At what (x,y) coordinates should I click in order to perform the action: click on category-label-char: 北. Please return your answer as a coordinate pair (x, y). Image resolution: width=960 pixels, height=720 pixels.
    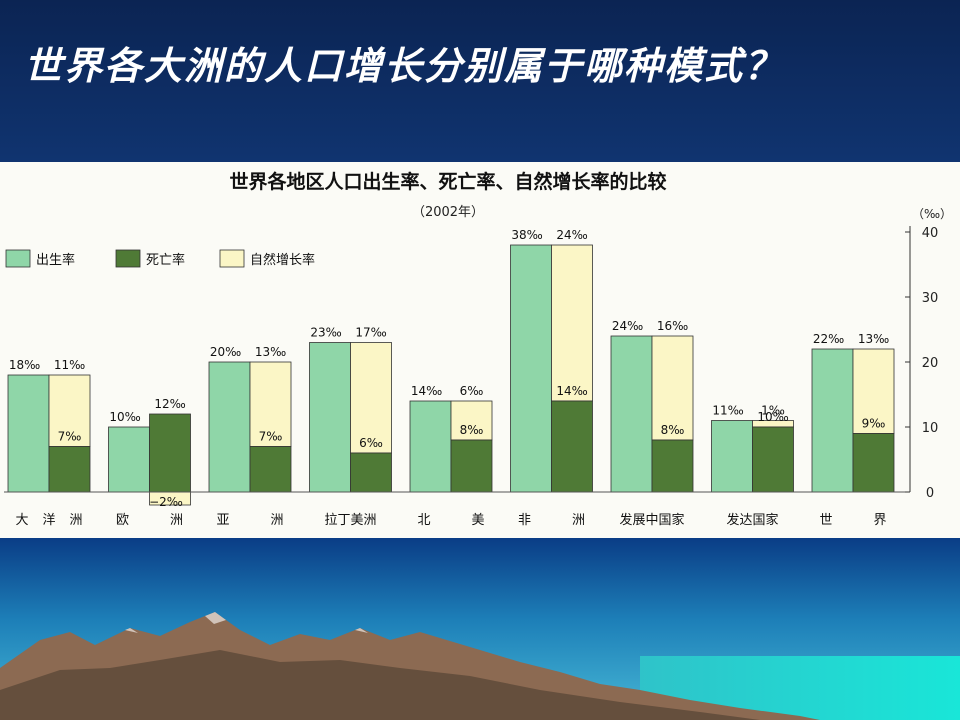
    Looking at the image, I should click on (423, 520).